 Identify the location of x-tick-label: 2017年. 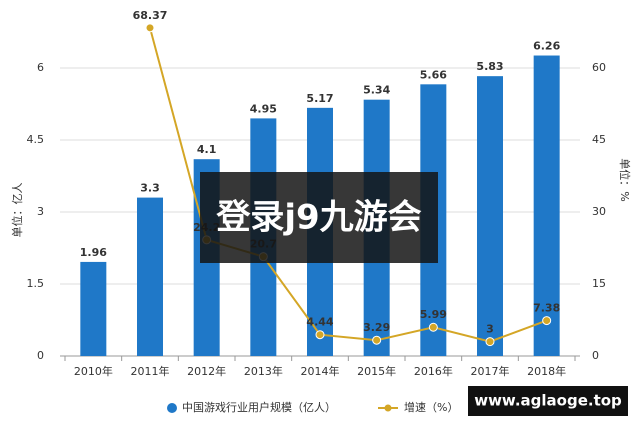
(490, 371).